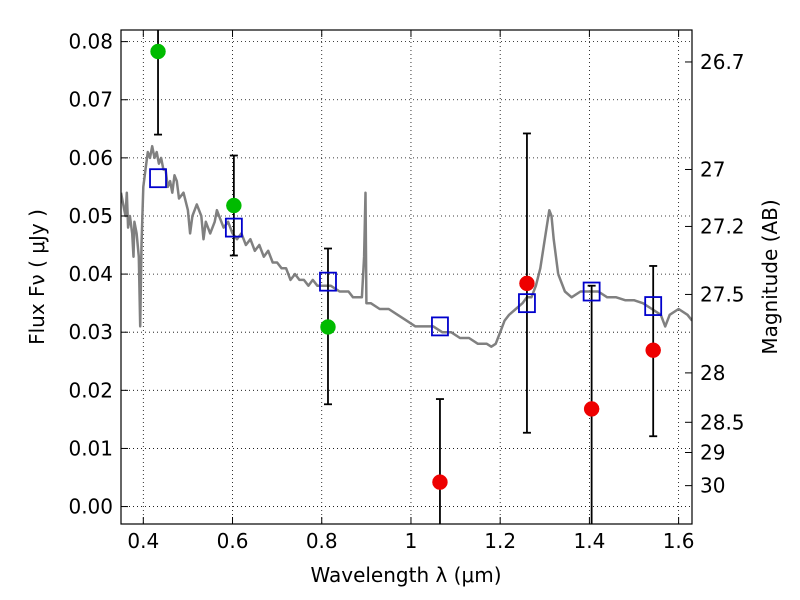 This screenshot has width=800, height=600. What do you see at coordinates (405, 575) in the screenshot?
I see `x-axis-label: Wavelength λ (μm)` at bounding box center [405, 575].